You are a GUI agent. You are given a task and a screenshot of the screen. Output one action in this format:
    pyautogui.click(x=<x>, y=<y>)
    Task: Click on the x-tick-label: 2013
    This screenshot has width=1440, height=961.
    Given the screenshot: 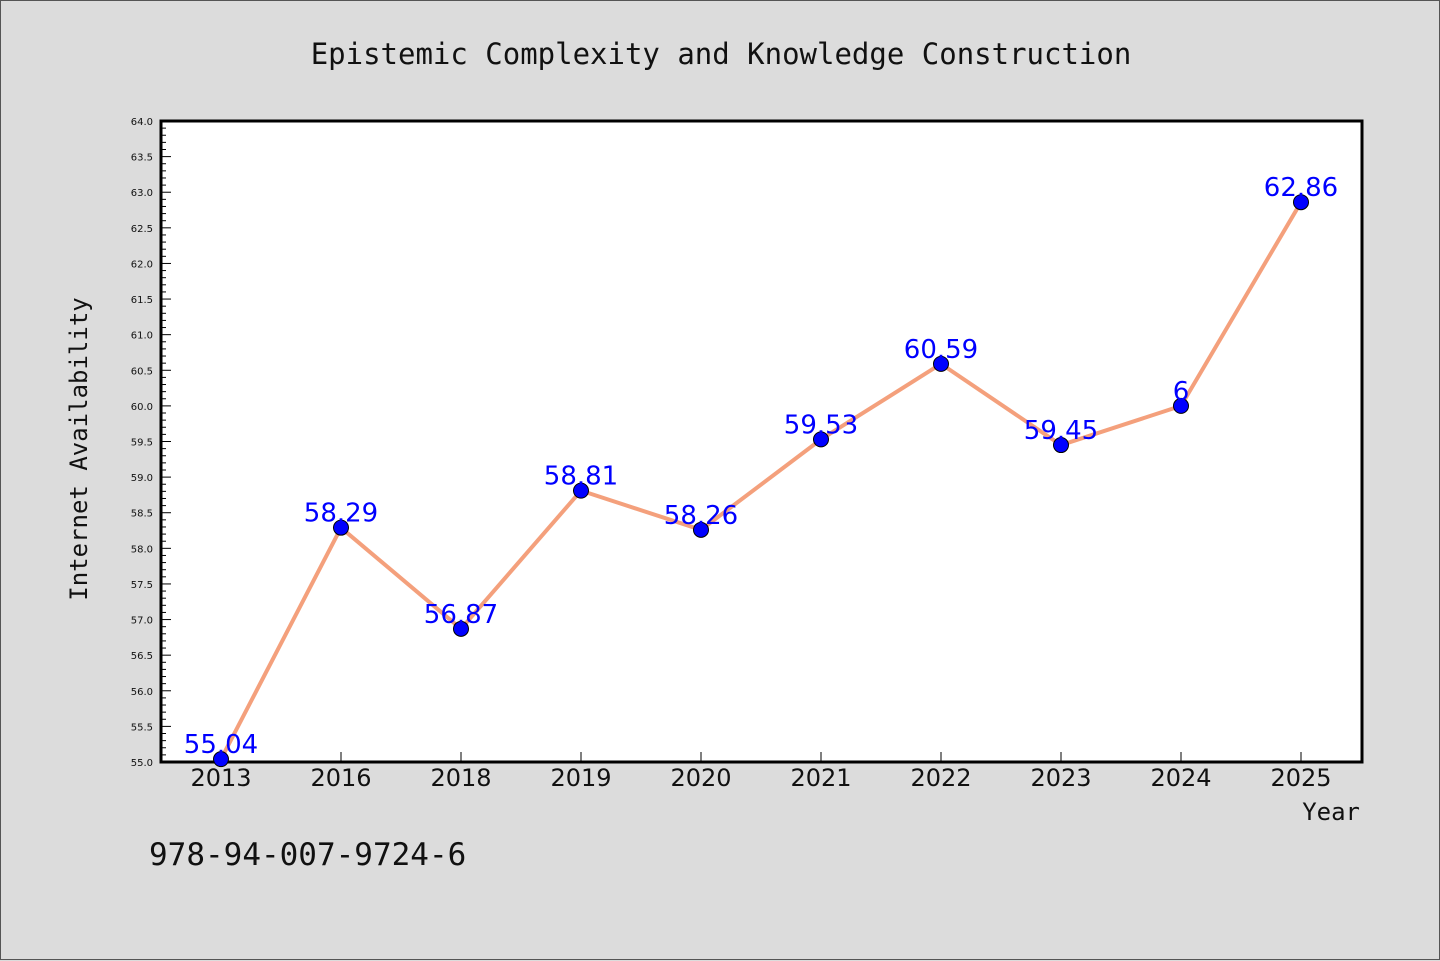 What is the action you would take?
    pyautogui.click(x=220, y=778)
    